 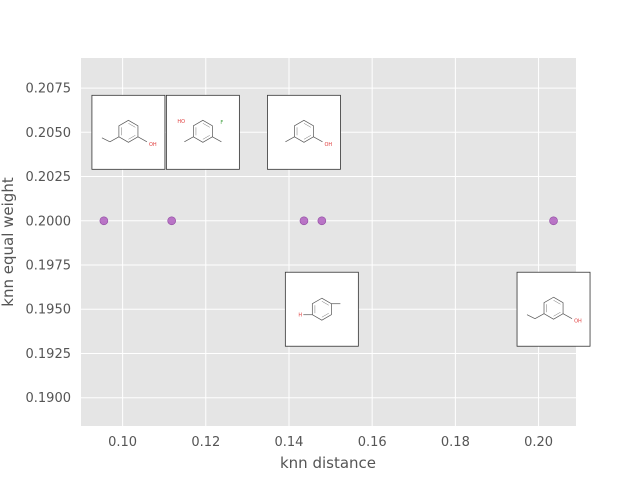 I want to click on y-tick-label: 0.1900, so click(x=49, y=398).